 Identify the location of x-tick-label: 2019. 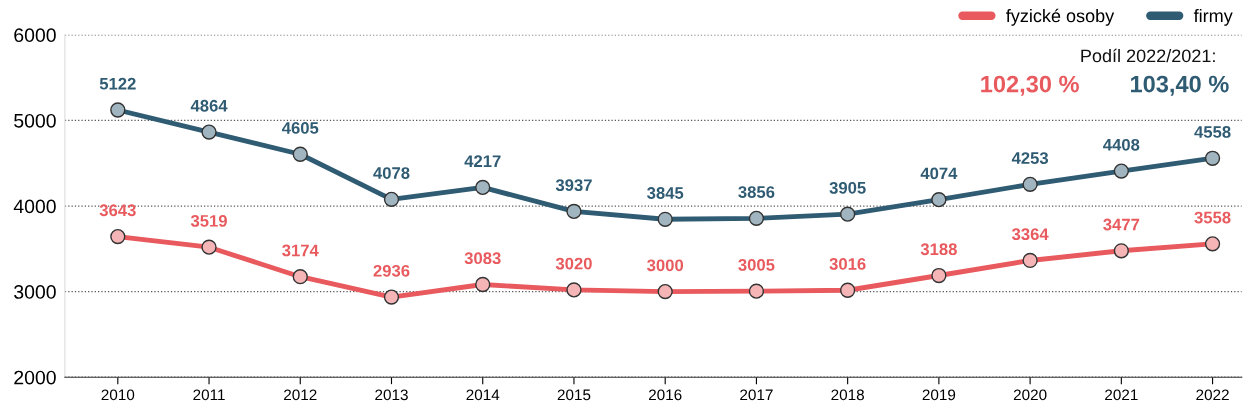
(939, 395).